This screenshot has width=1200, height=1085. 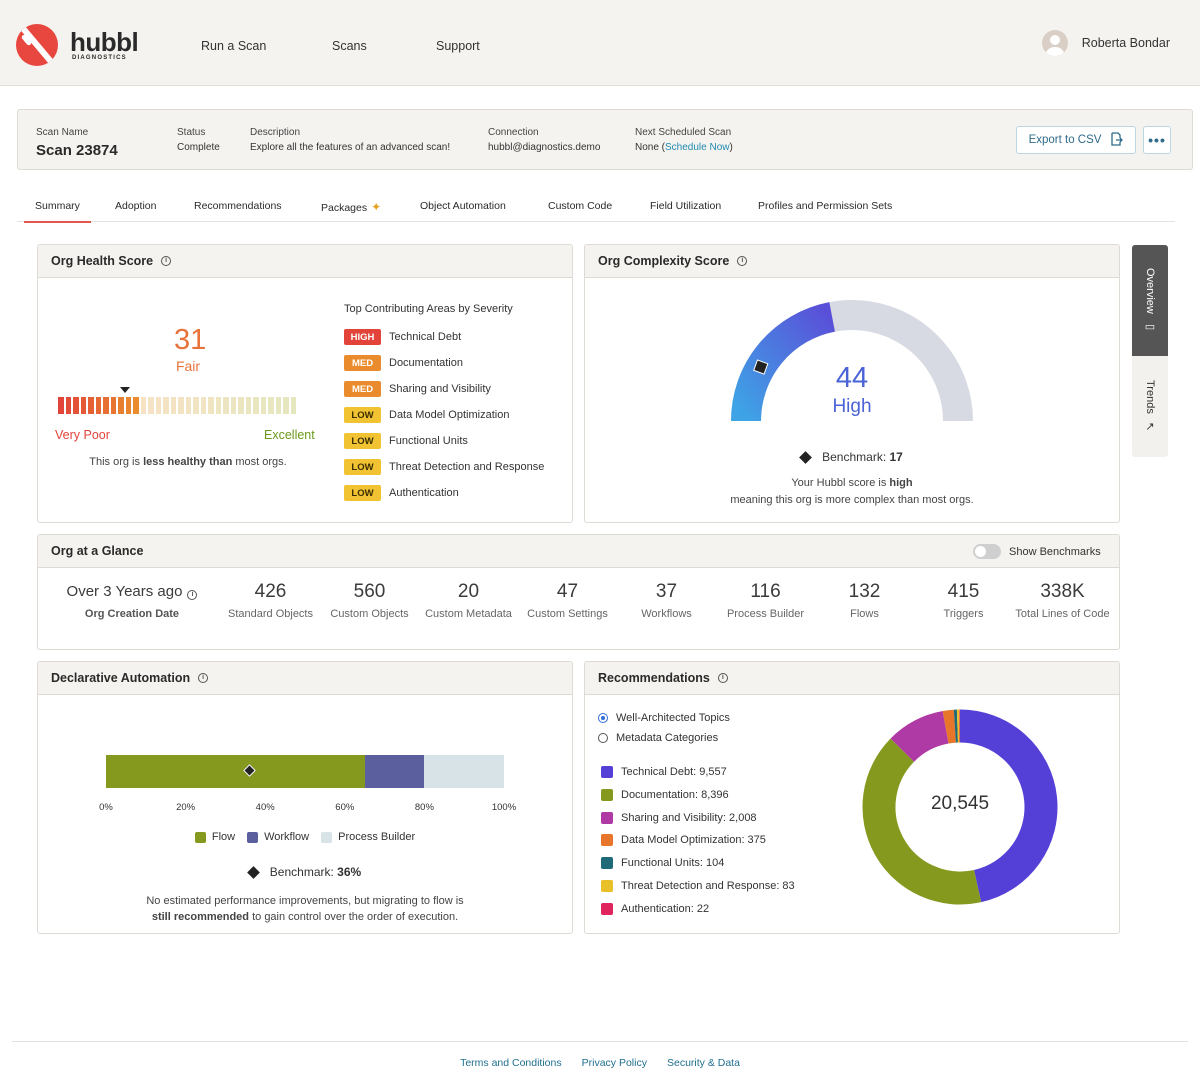 I want to click on tab-summary: Summary, so click(x=57, y=211).